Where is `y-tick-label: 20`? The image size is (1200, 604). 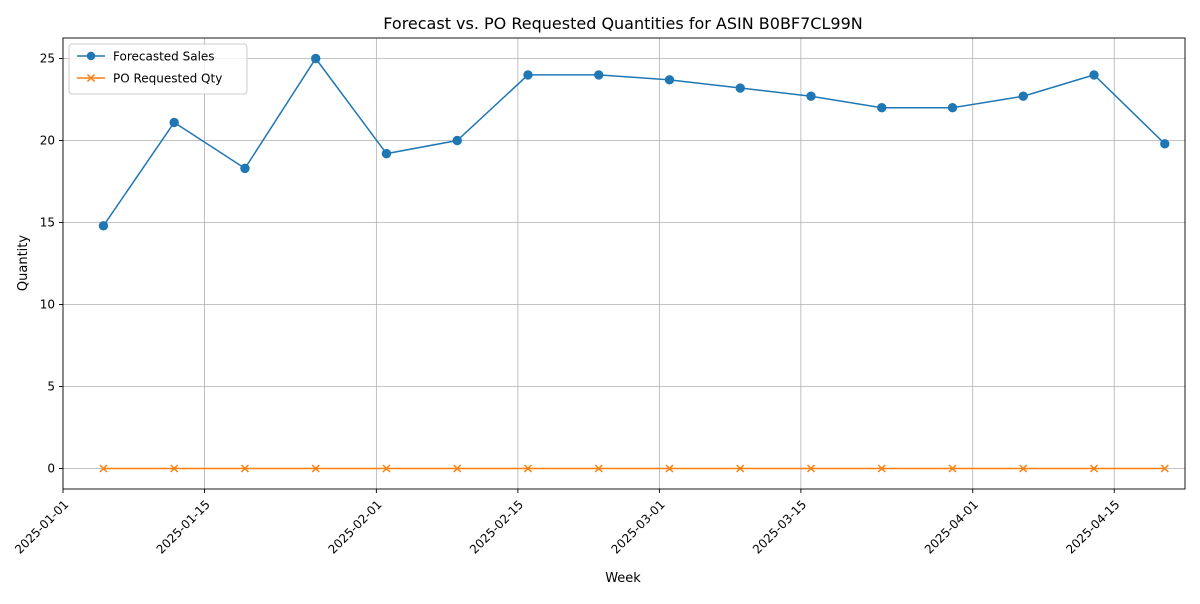 y-tick-label: 20 is located at coordinates (47, 141).